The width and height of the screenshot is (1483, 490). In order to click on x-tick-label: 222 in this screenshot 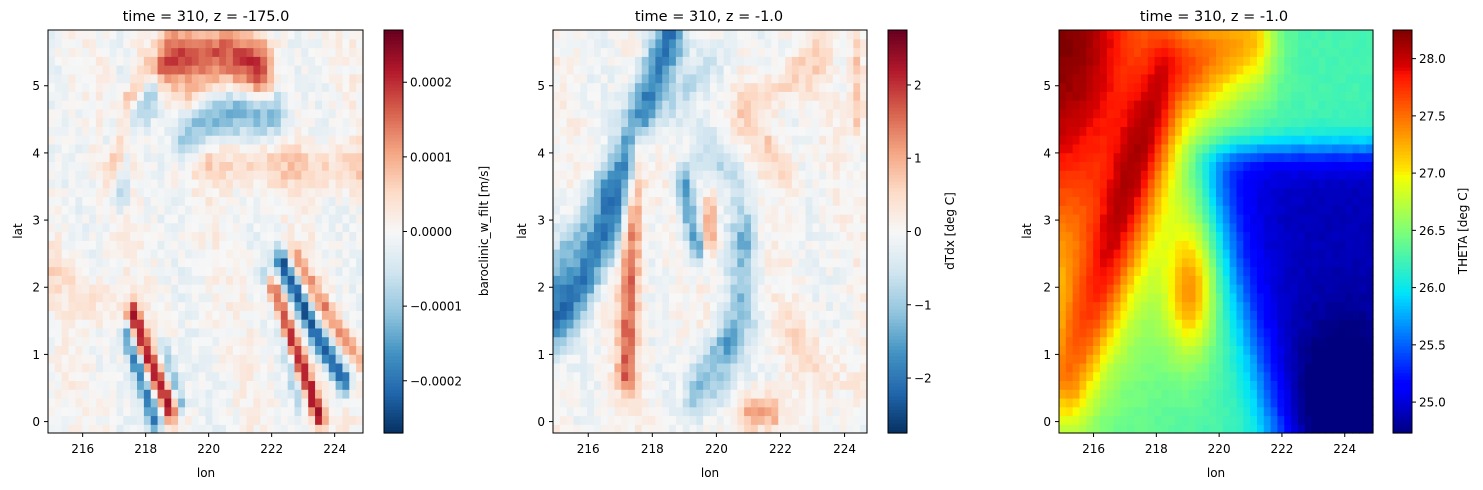, I will do `click(271, 449)`.